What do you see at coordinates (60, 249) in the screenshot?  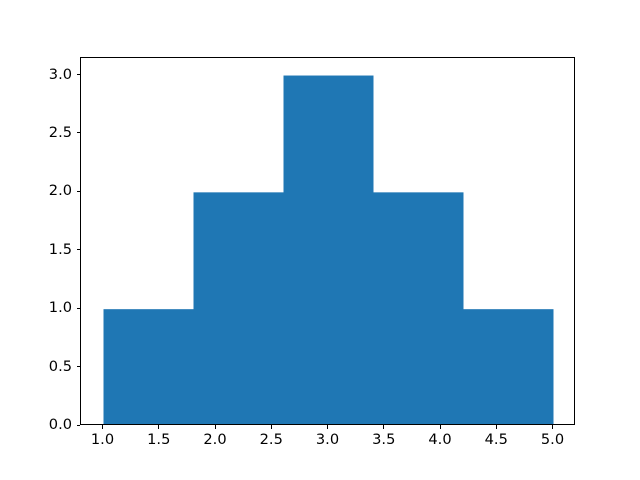 I see `y-tick-label: 1.5` at bounding box center [60, 249].